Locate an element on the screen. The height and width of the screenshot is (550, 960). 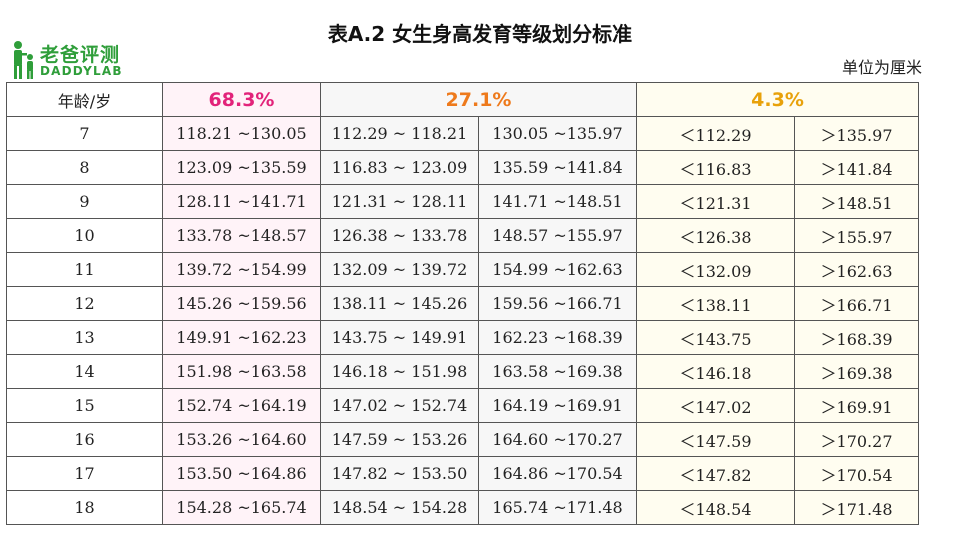
range-27-high-cell: 164.86 ~170.54 is located at coordinates (557, 473).